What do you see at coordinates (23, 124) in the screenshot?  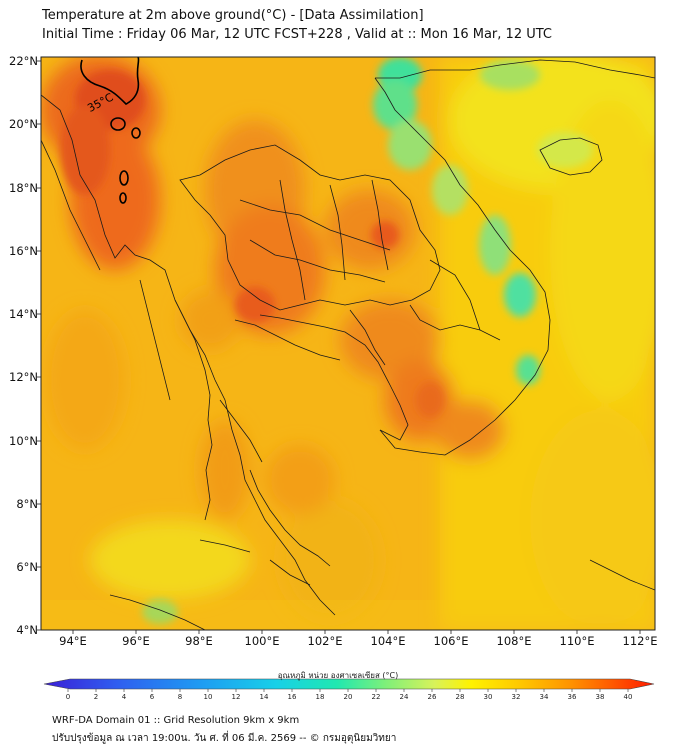 I see `lat-label-20n: 20°N` at bounding box center [23, 124].